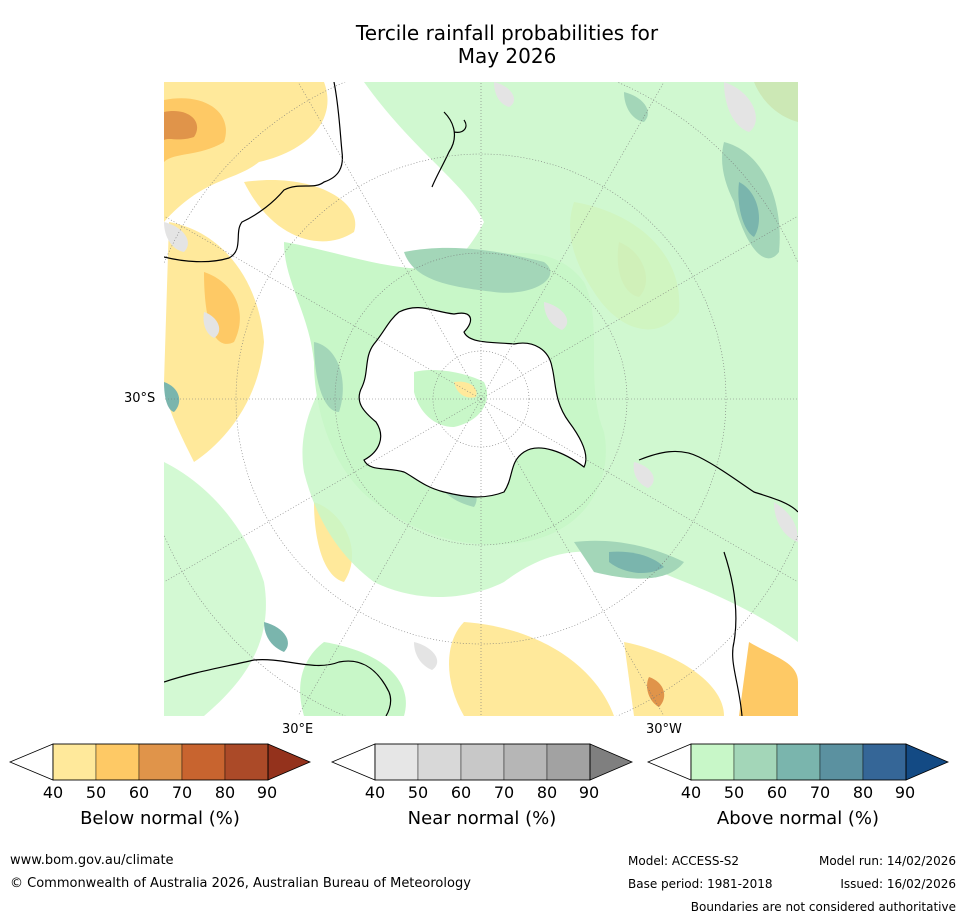 The height and width of the screenshot is (919, 965). Describe the element at coordinates (92, 860) in the screenshot. I see `website-link: www.bom.gov.au/climate` at that location.